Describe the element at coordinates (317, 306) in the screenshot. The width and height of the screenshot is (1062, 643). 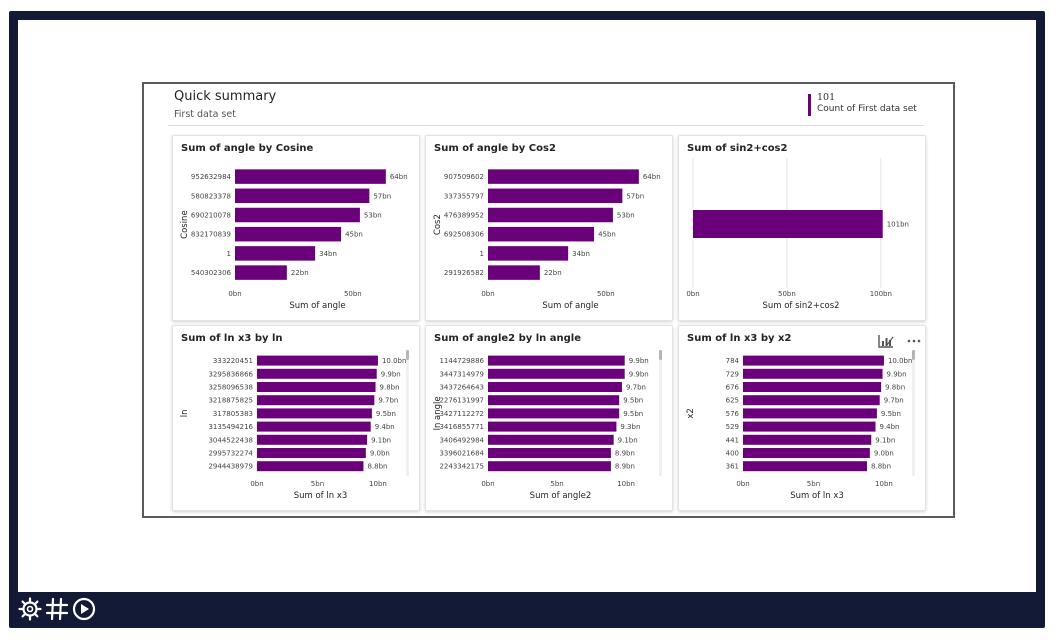
I see `x-axis-title: Sum of angle` at that location.